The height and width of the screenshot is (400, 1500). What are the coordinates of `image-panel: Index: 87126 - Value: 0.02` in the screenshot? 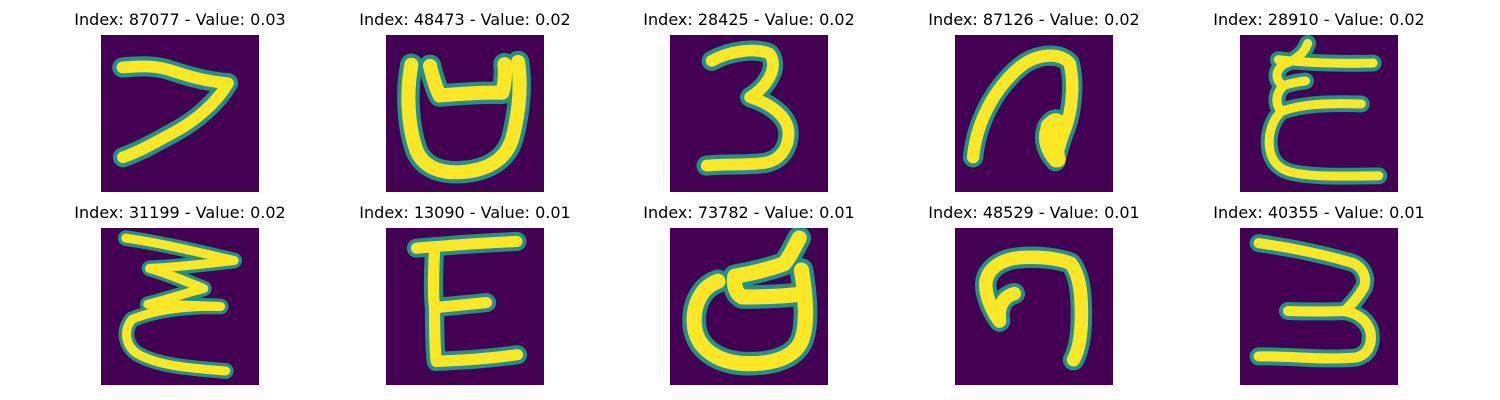 It's located at (1034, 102).